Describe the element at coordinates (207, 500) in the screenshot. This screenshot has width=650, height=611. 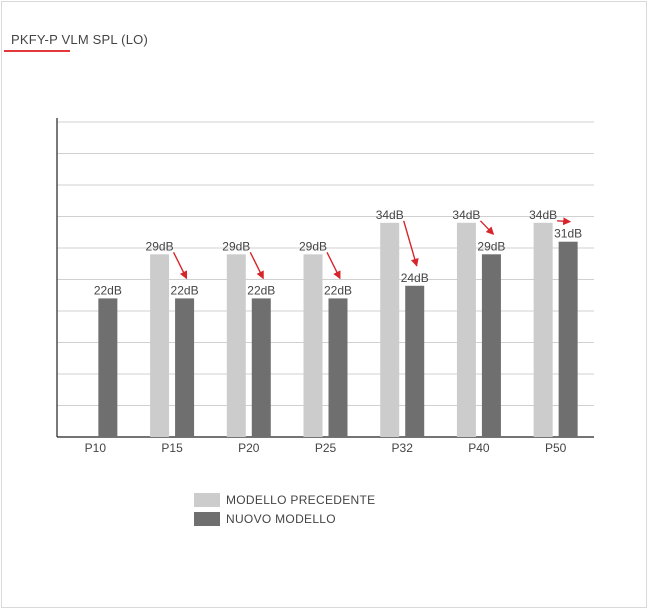
I see `legend-swatch-previous` at that location.